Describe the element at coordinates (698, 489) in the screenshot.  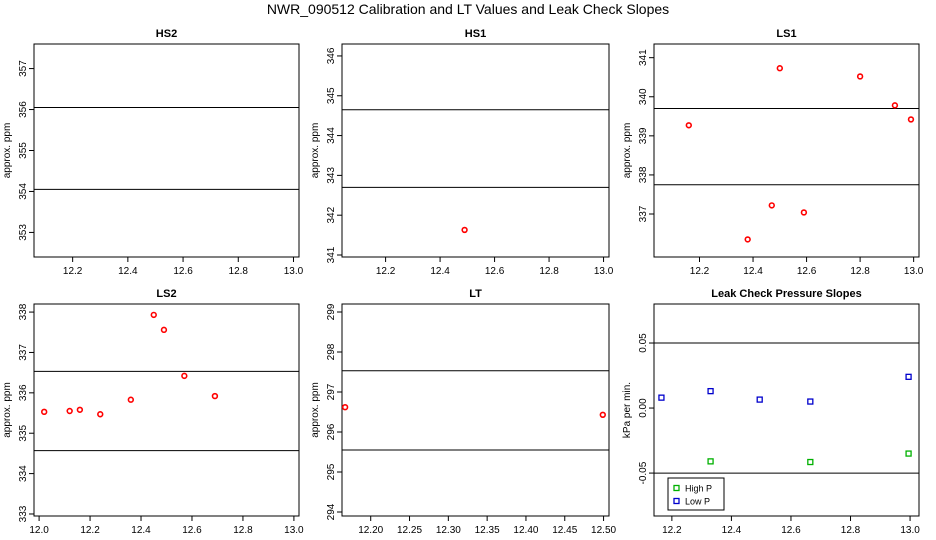
I see `legend-label: High P` at that location.